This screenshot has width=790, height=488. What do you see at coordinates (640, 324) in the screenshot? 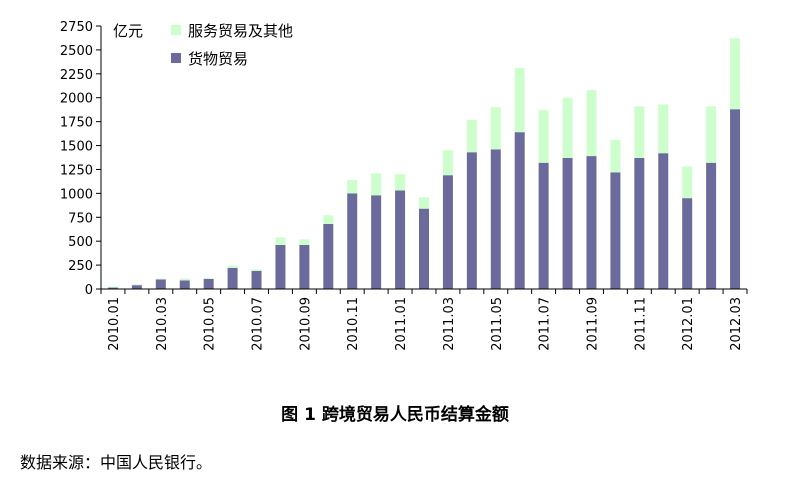
I see `x-tick-label: 2011.11` at bounding box center [640, 324].